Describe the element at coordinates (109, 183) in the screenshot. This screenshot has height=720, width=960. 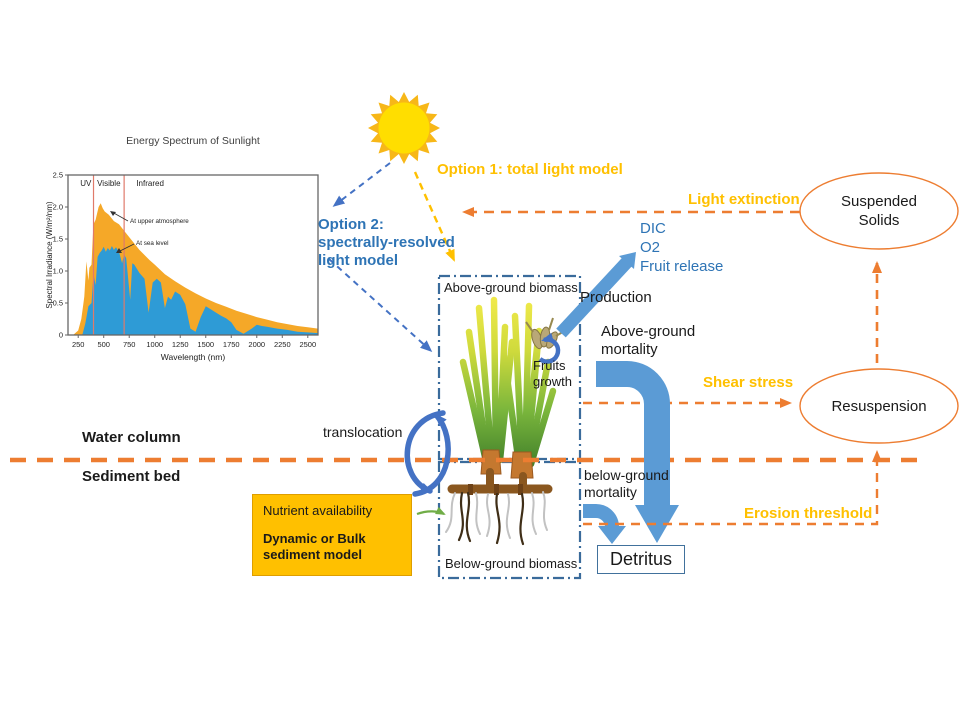
I see `svg-text: Visible` at that location.